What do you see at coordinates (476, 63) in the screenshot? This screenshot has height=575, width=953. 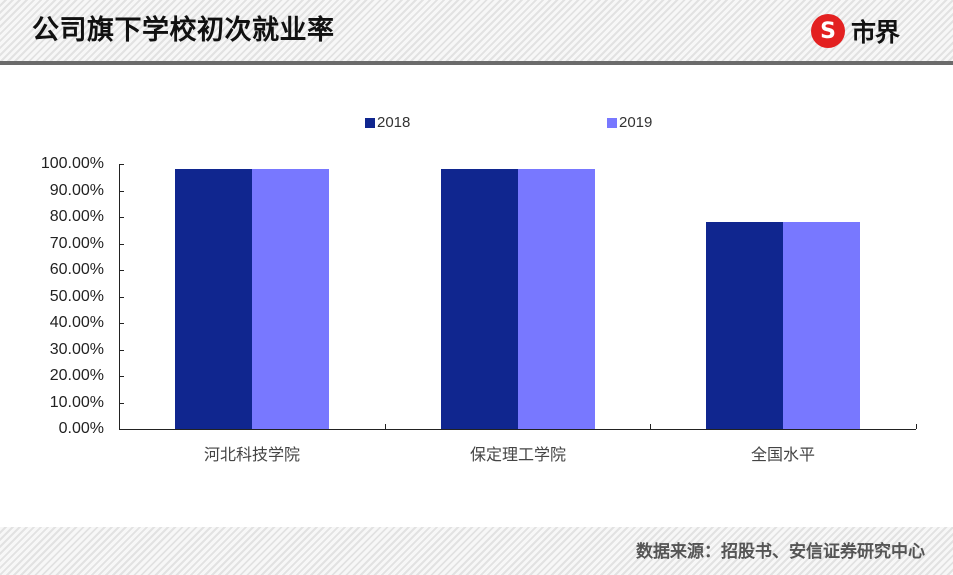 I see `header-divider` at bounding box center [476, 63].